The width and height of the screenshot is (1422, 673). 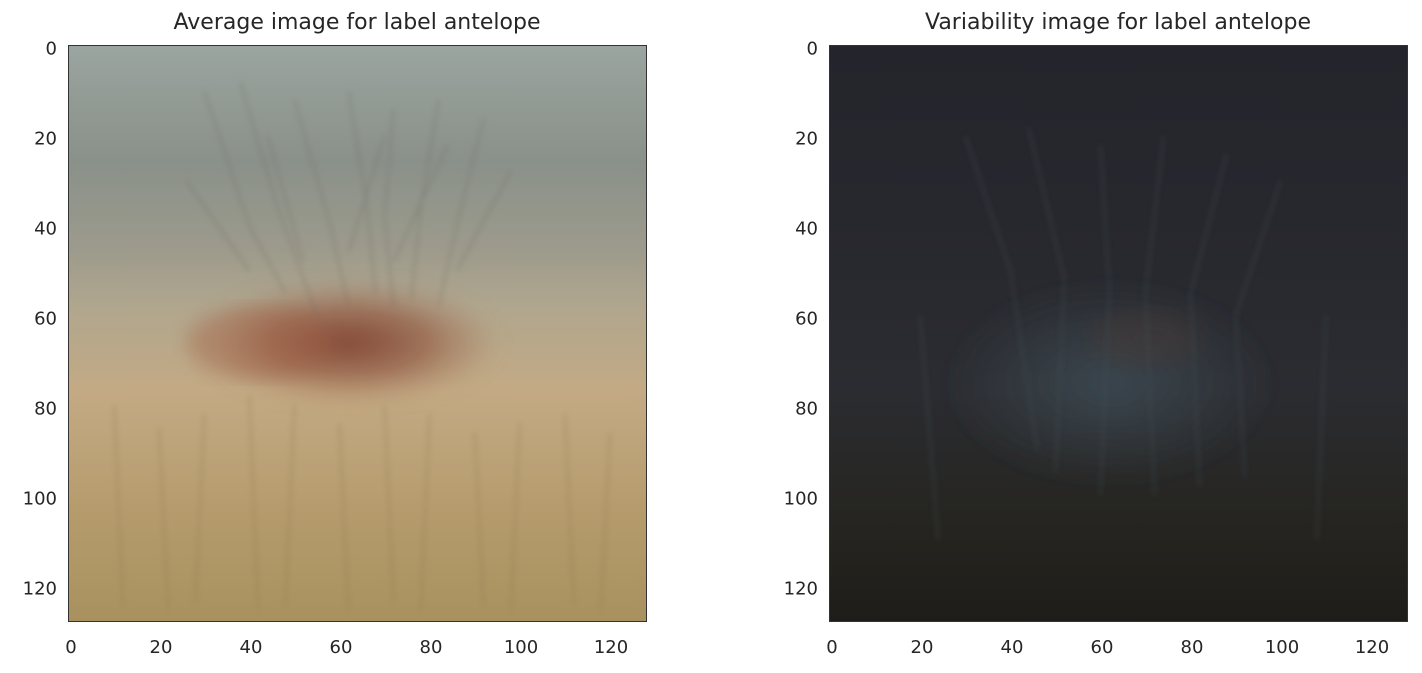 I want to click on grass-streaks, so click(x=362, y=504).